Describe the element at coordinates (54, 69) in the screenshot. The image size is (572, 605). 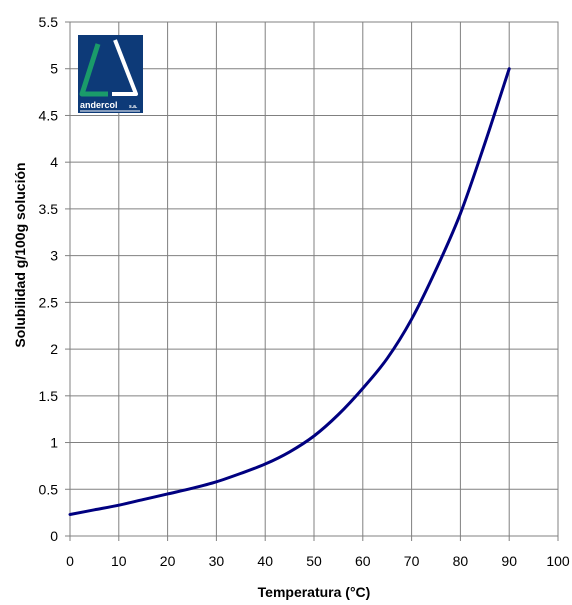
I see `y-tick-label: 5` at that location.